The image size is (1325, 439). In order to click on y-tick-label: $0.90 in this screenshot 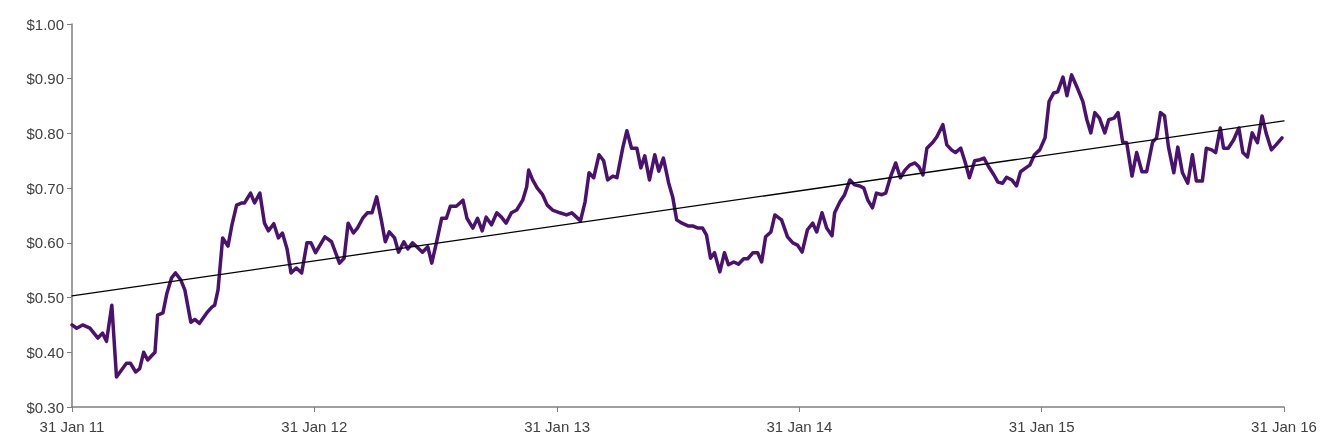, I will do `click(45, 79)`.